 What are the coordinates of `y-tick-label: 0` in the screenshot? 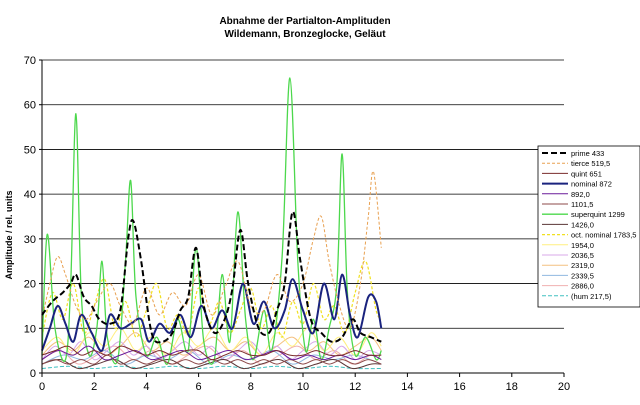 It's located at (33, 374).